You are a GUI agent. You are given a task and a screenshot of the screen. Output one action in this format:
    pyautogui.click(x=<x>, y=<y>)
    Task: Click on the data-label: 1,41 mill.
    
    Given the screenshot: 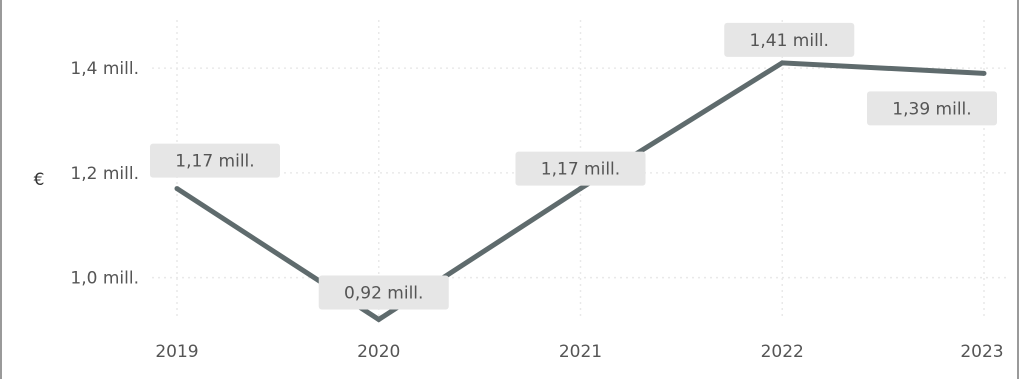 What is the action you would take?
    pyautogui.click(x=789, y=41)
    